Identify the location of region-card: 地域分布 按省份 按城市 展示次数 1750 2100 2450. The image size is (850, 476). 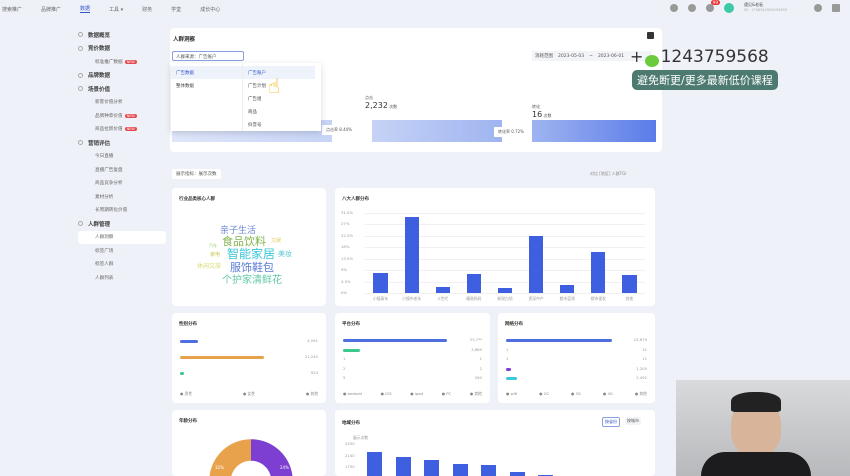
(495, 443).